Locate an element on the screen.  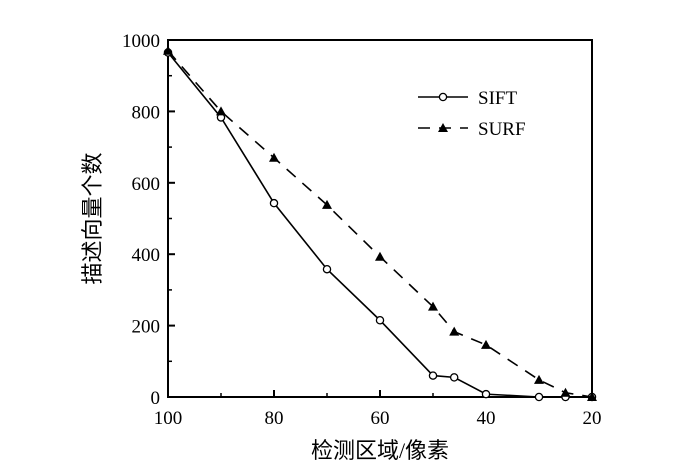
x-tick-label: 20 is located at coordinates (592, 418).